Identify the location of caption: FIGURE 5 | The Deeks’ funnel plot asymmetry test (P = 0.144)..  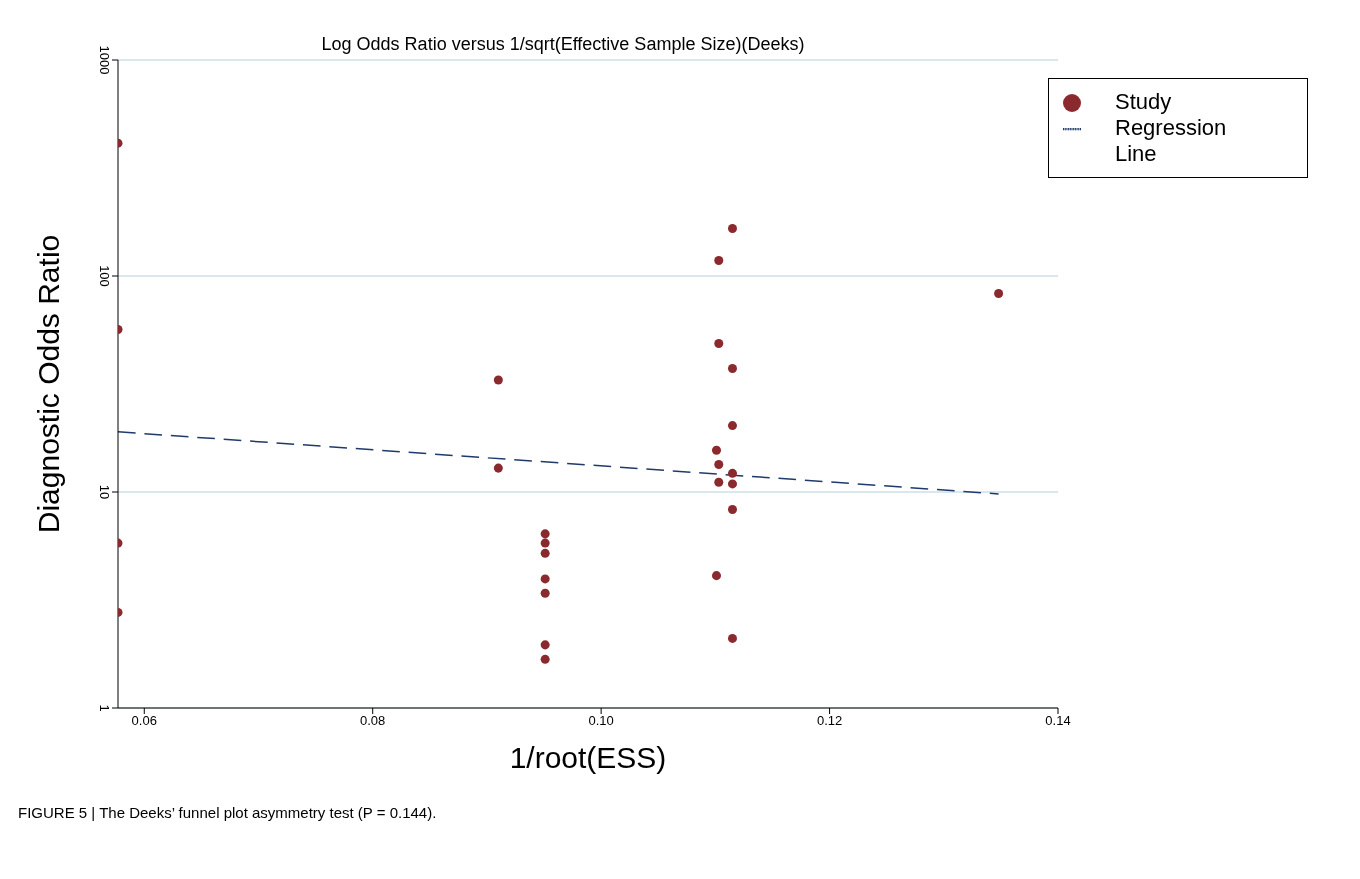
(227, 812).